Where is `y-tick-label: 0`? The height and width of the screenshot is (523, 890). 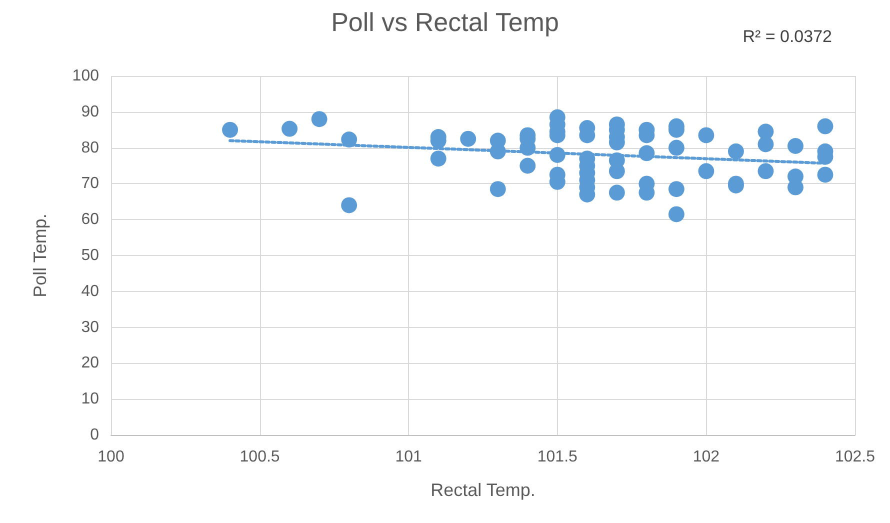 y-tick-label: 0 is located at coordinates (95, 435).